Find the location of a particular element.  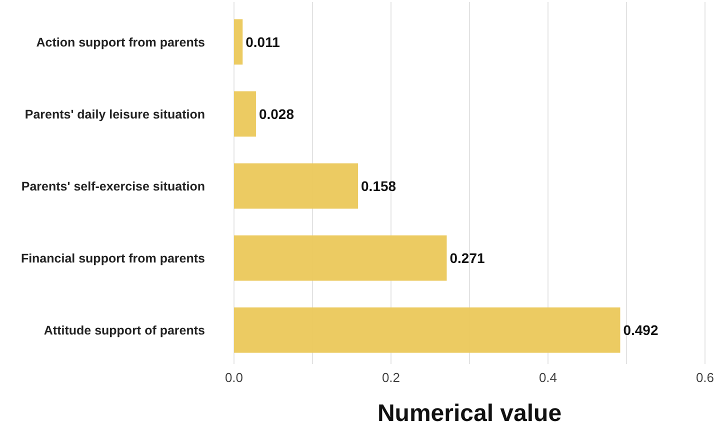

x-tick-label: 0.6 is located at coordinates (705, 377).